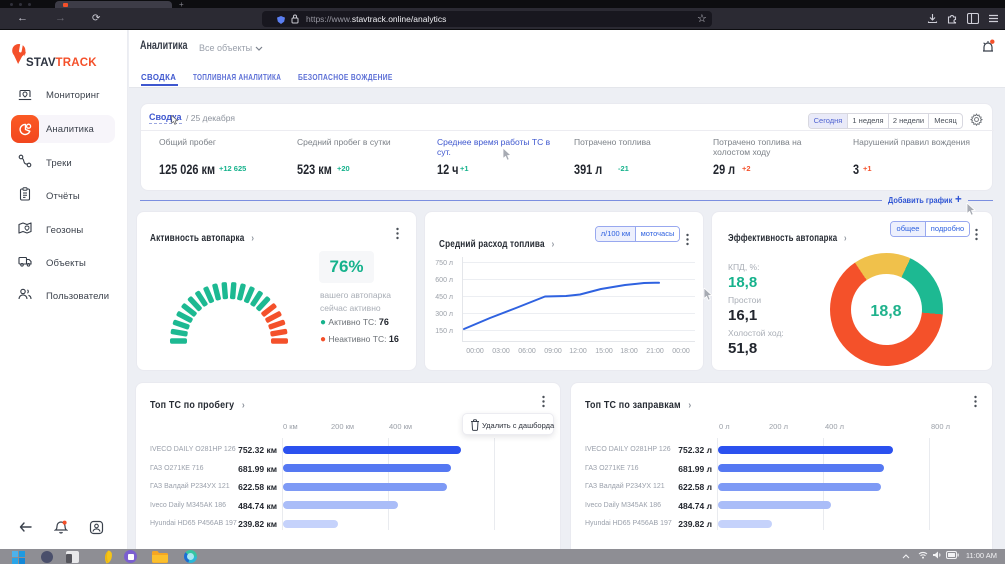  I want to click on svg-text: 18:00, so click(629, 351).